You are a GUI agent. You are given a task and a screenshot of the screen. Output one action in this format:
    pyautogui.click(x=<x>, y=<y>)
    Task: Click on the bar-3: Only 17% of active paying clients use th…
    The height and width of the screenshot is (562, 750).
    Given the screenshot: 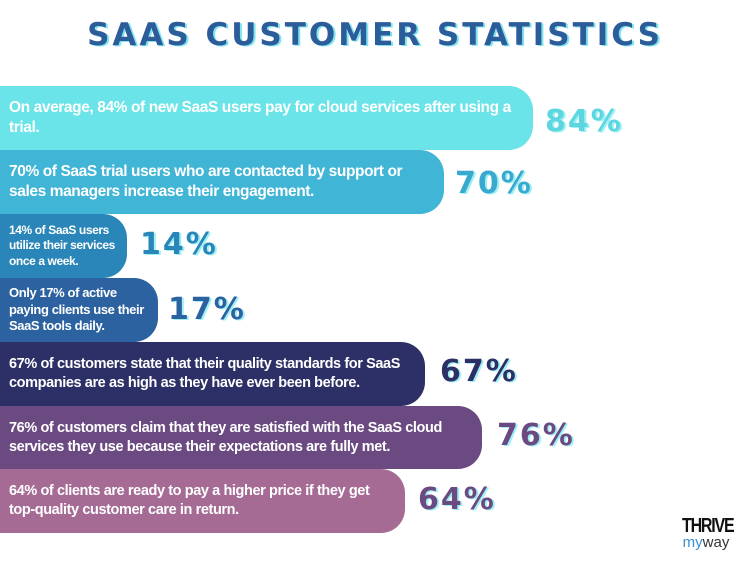 What is the action you would take?
    pyautogui.click(x=79, y=310)
    